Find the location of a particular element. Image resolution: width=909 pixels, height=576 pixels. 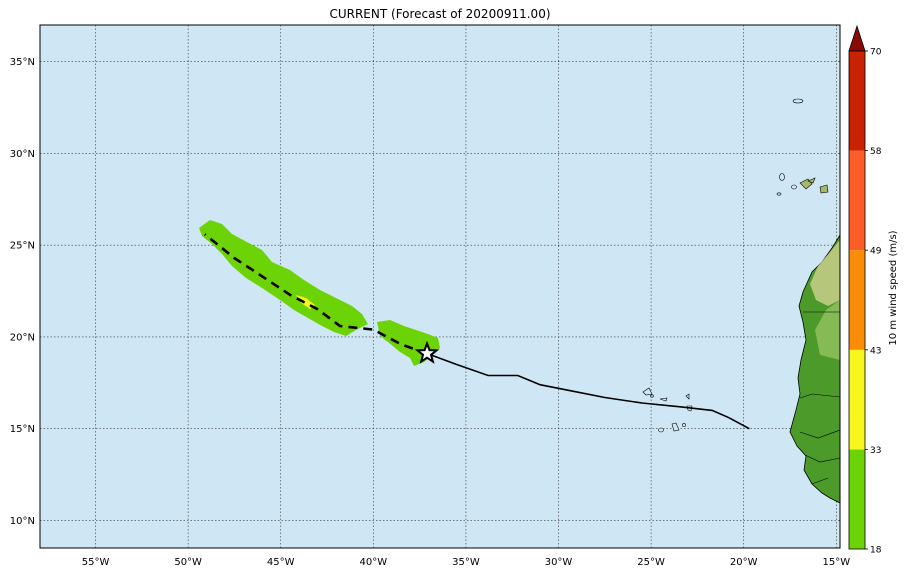

border-lines is located at coordinates (819, 398).